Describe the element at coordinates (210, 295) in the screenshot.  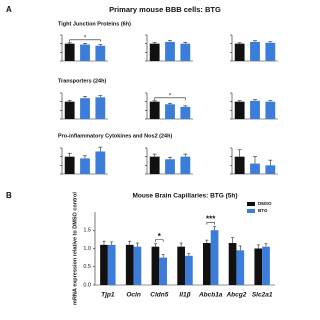
I see `x-tick-label: Abcb1a` at that location.